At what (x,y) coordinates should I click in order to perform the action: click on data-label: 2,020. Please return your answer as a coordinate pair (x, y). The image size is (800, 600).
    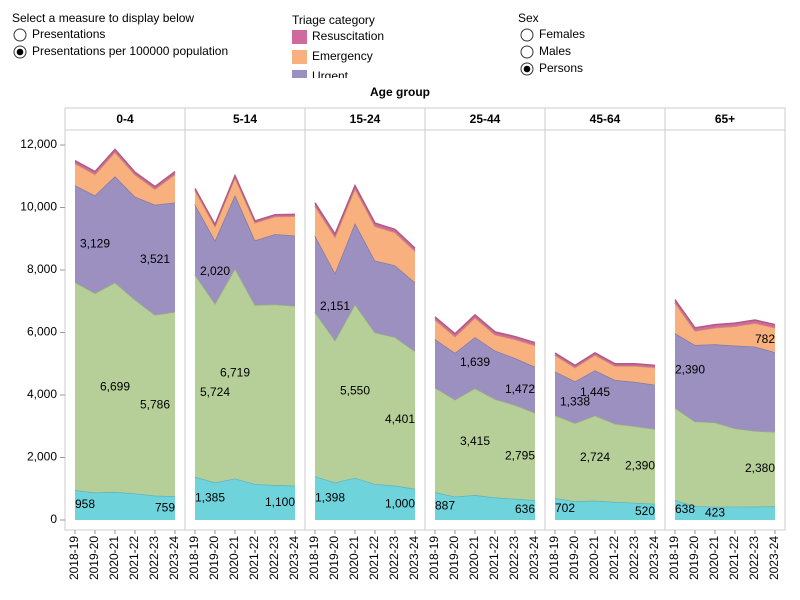
    Looking at the image, I should click on (215, 271).